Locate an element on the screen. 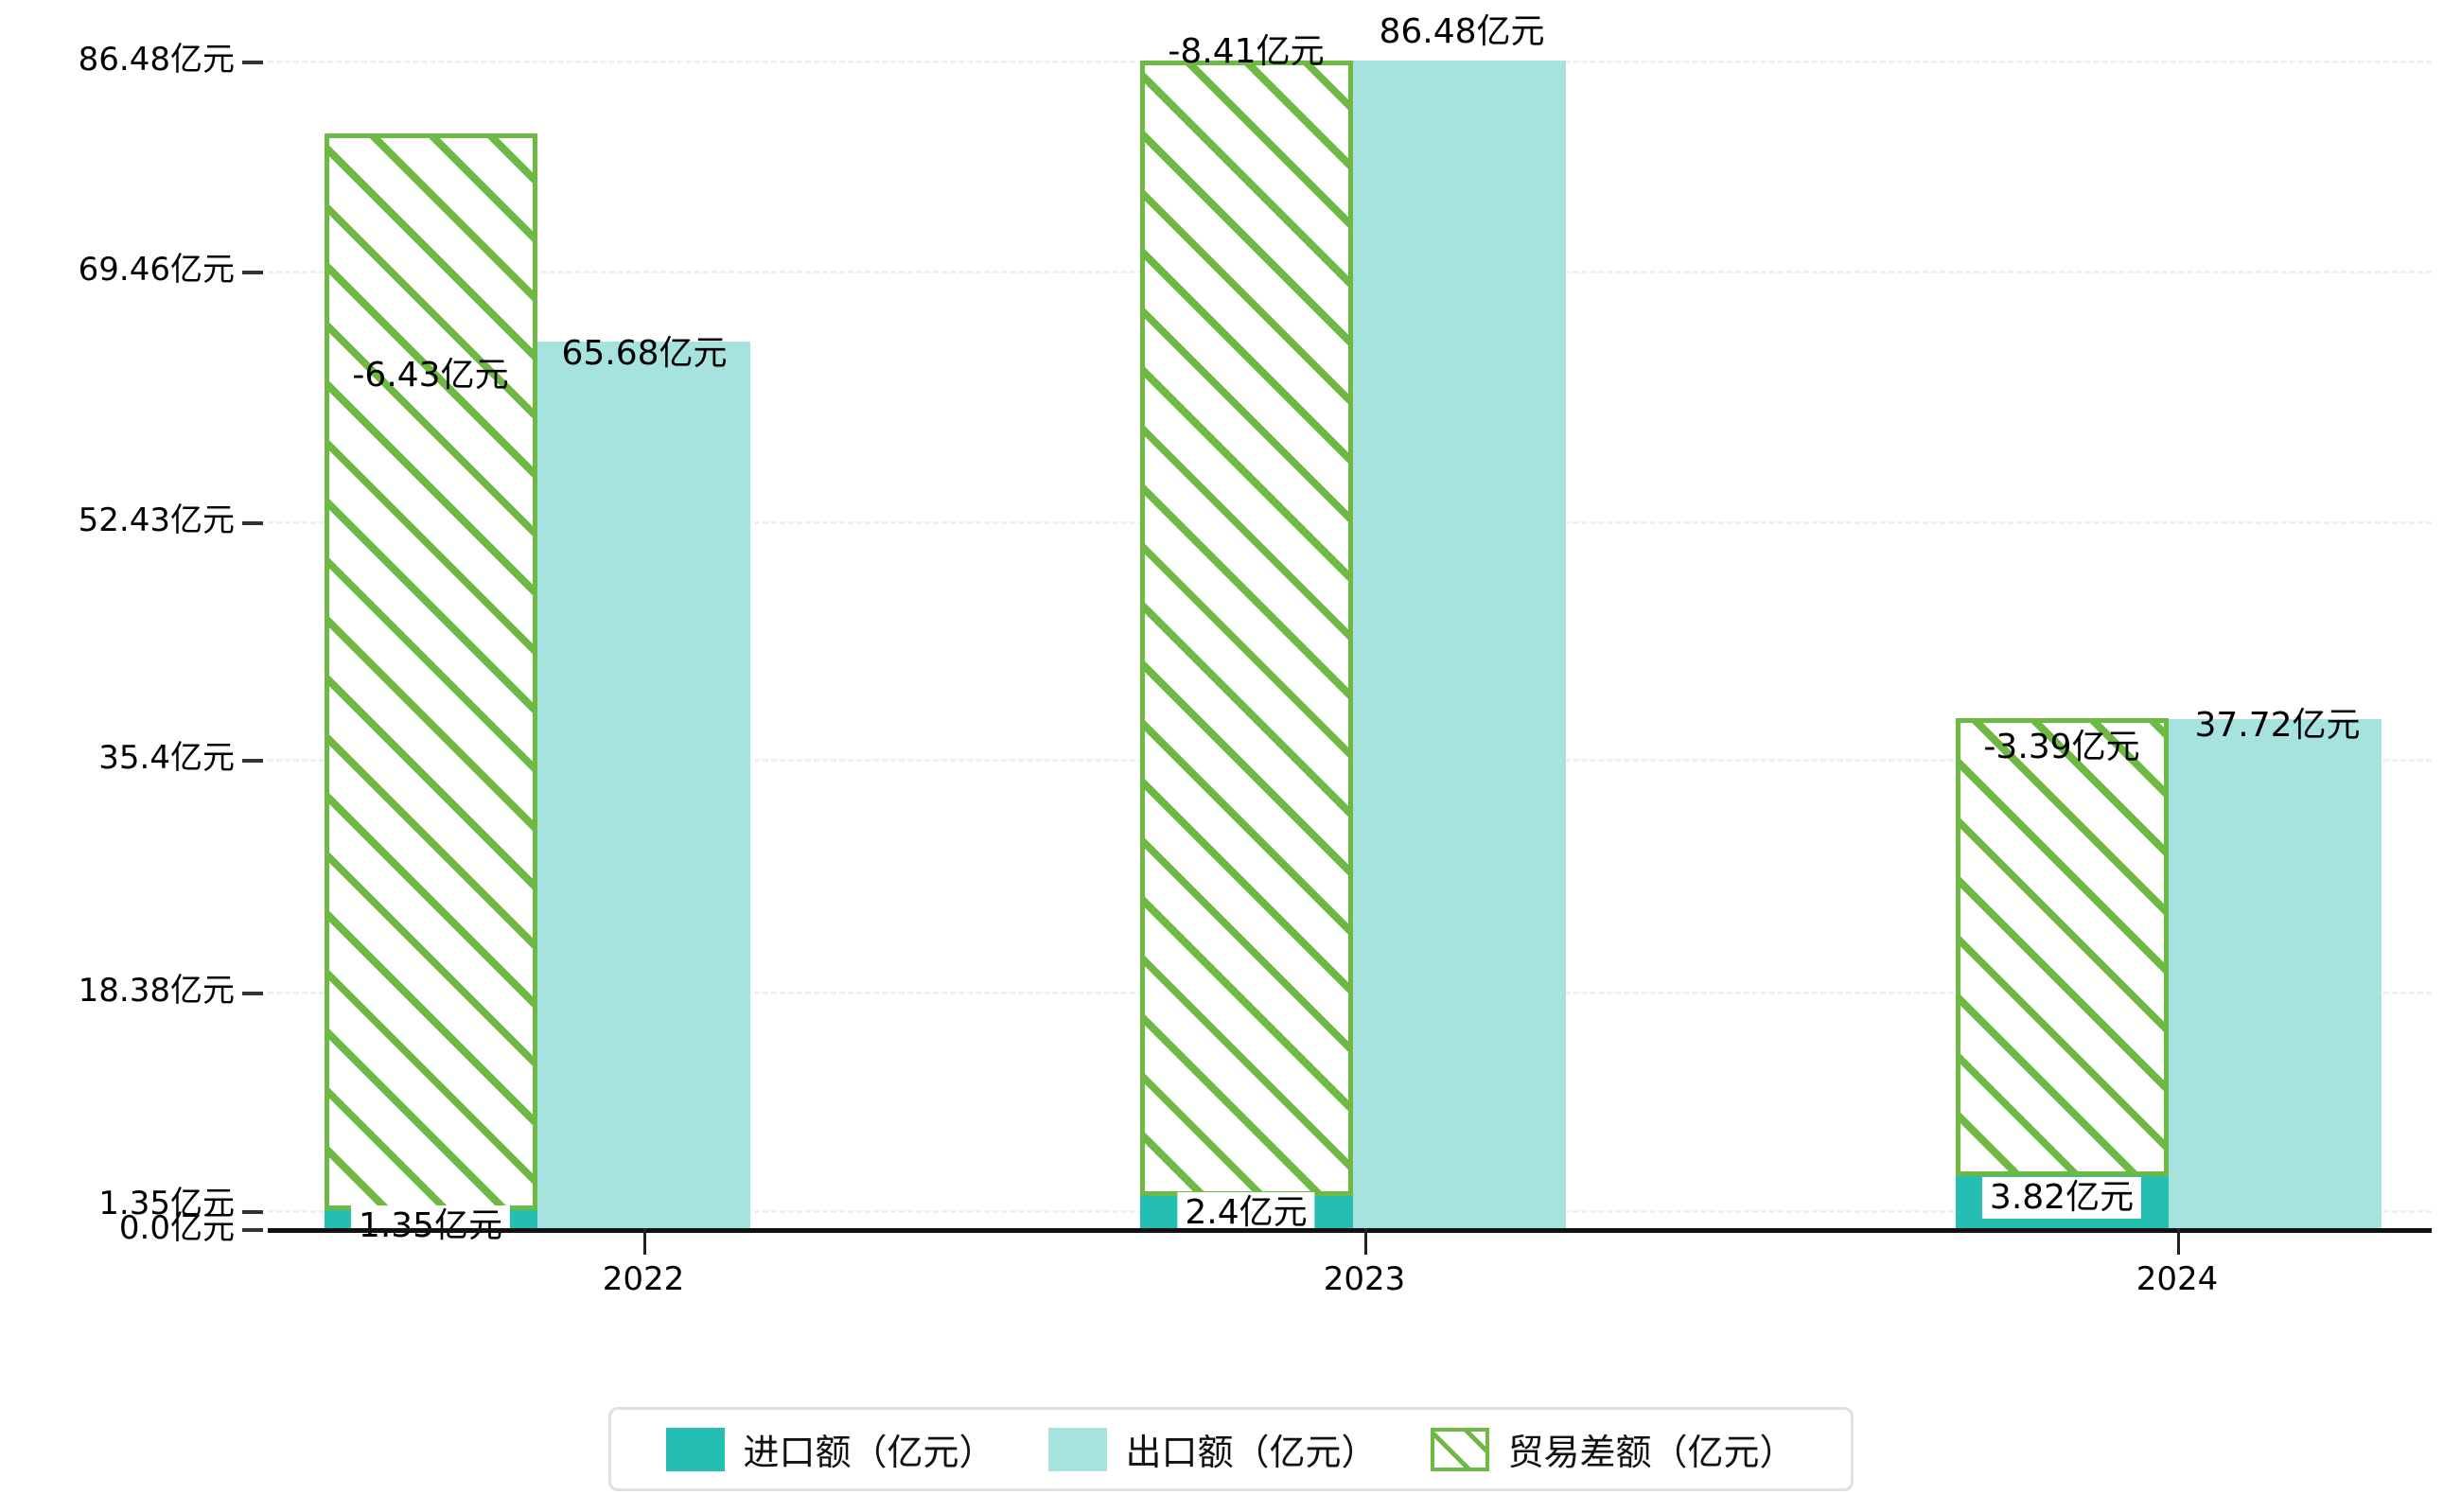 The width and height of the screenshot is (2461, 1512). y-tick-label-6: 0.0亿元 is located at coordinates (176, 1228).